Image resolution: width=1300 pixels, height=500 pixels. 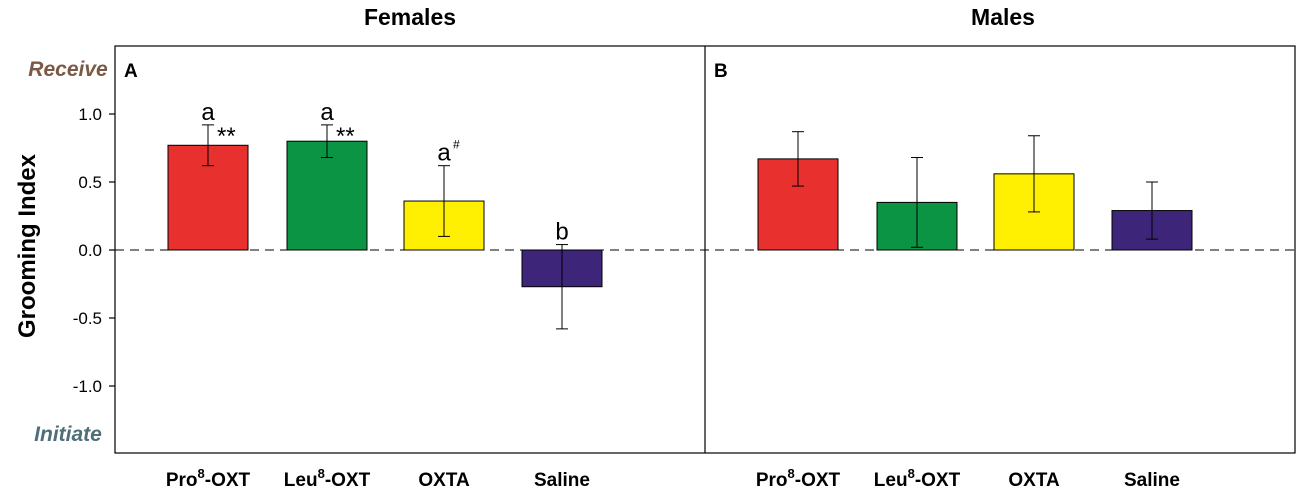 What do you see at coordinates (131, 71) in the screenshot?
I see `panel-a-label: A` at bounding box center [131, 71].